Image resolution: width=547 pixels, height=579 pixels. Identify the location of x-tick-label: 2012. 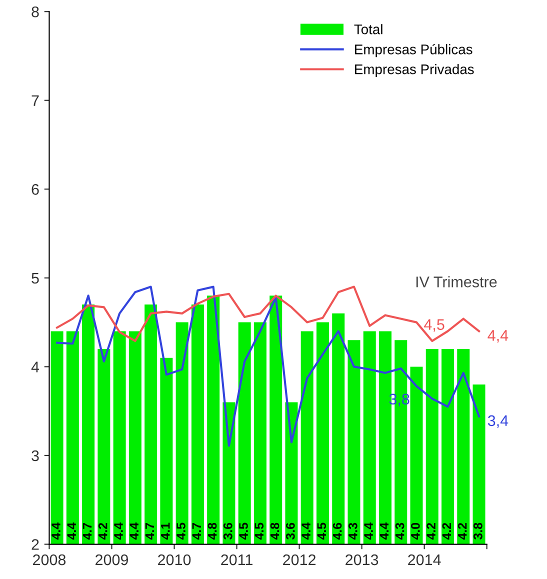
(299, 560).